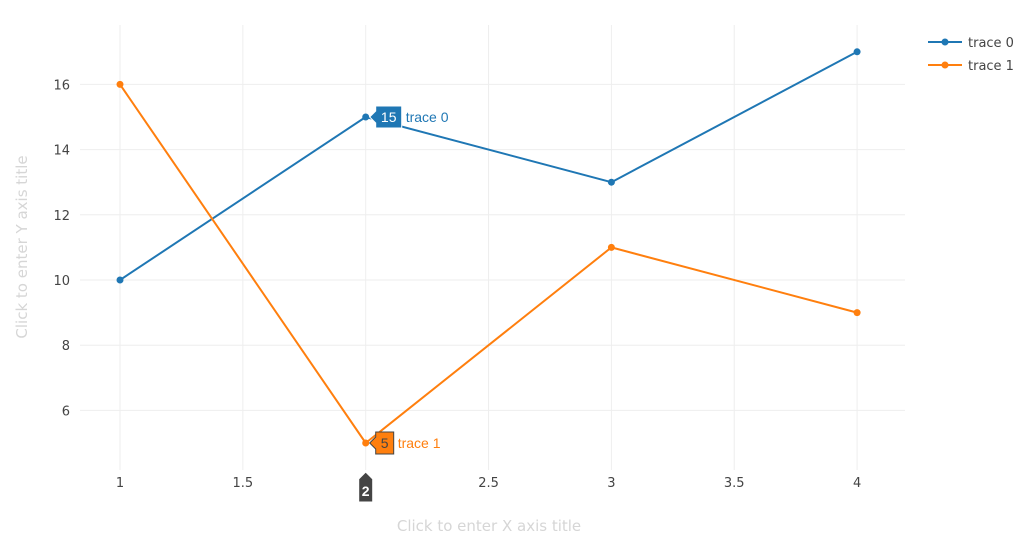 The width and height of the screenshot is (1024, 555). I want to click on x-tick-label: 3.5, so click(734, 483).